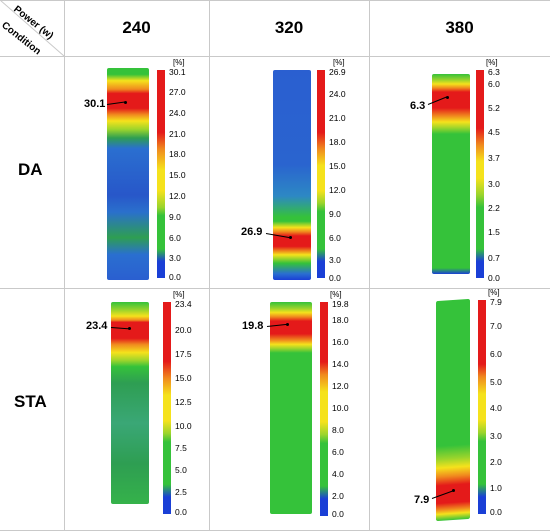  Describe the element at coordinates (177, 72) in the screenshot. I see `colorbar-tick: 30.1` at that location.